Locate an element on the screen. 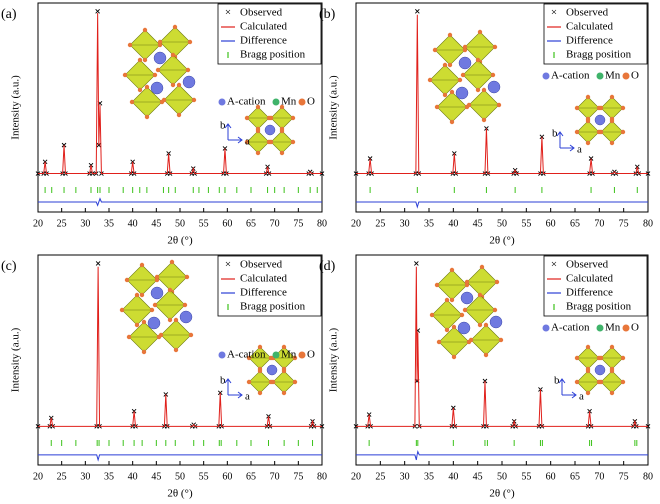  x-tick-label: 75 is located at coordinates (624, 223).